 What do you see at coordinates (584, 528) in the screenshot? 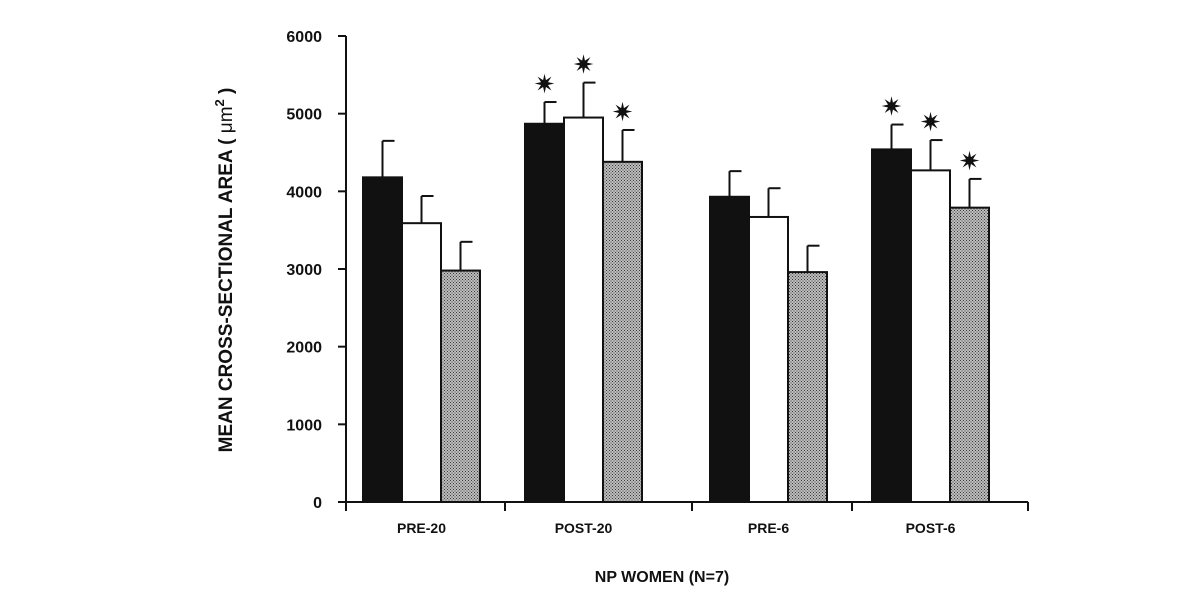
I see `x-tick-label: POST-20` at bounding box center [584, 528].